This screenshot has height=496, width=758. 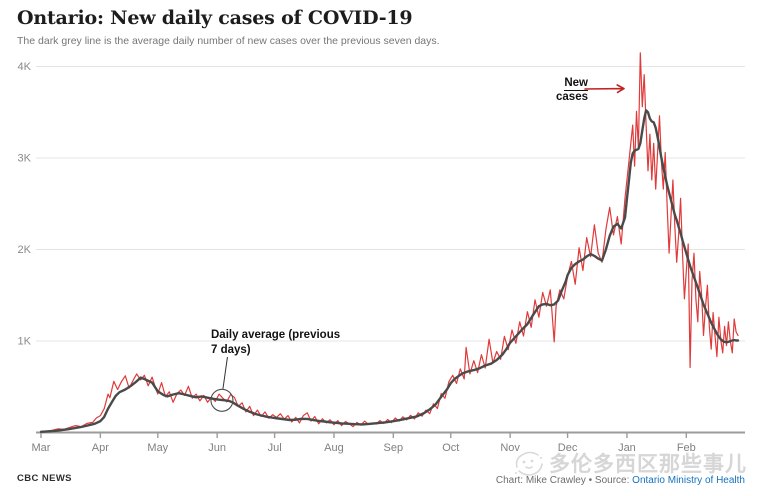 What do you see at coordinates (25, 67) in the screenshot?
I see `y-tick-label-4K: 4K` at bounding box center [25, 67].